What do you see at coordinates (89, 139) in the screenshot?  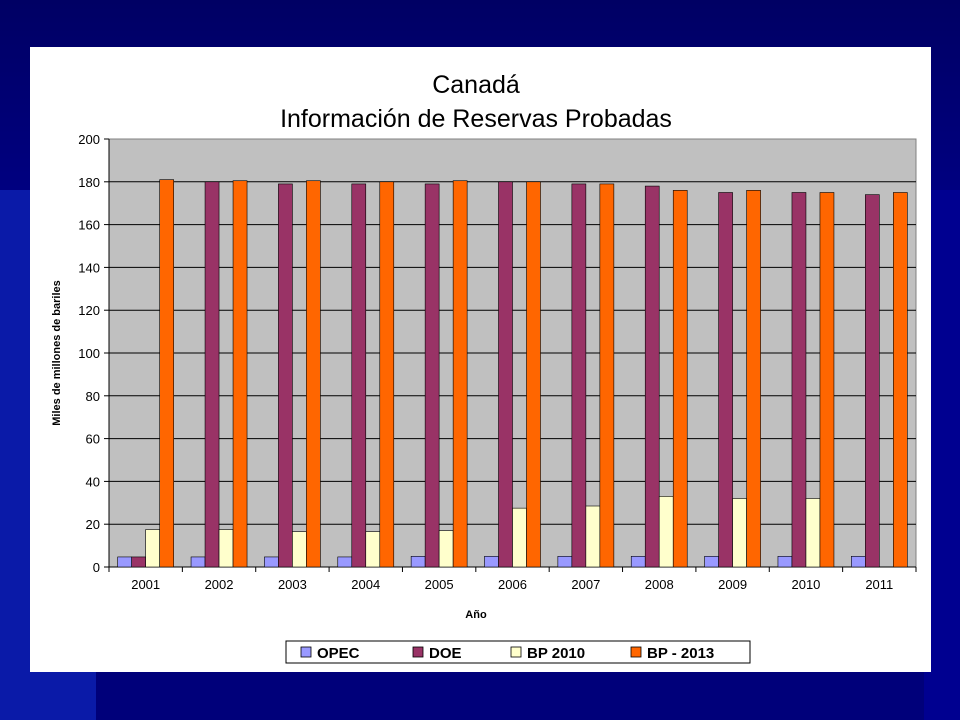 I see `y-tick-label: 200` at bounding box center [89, 139].